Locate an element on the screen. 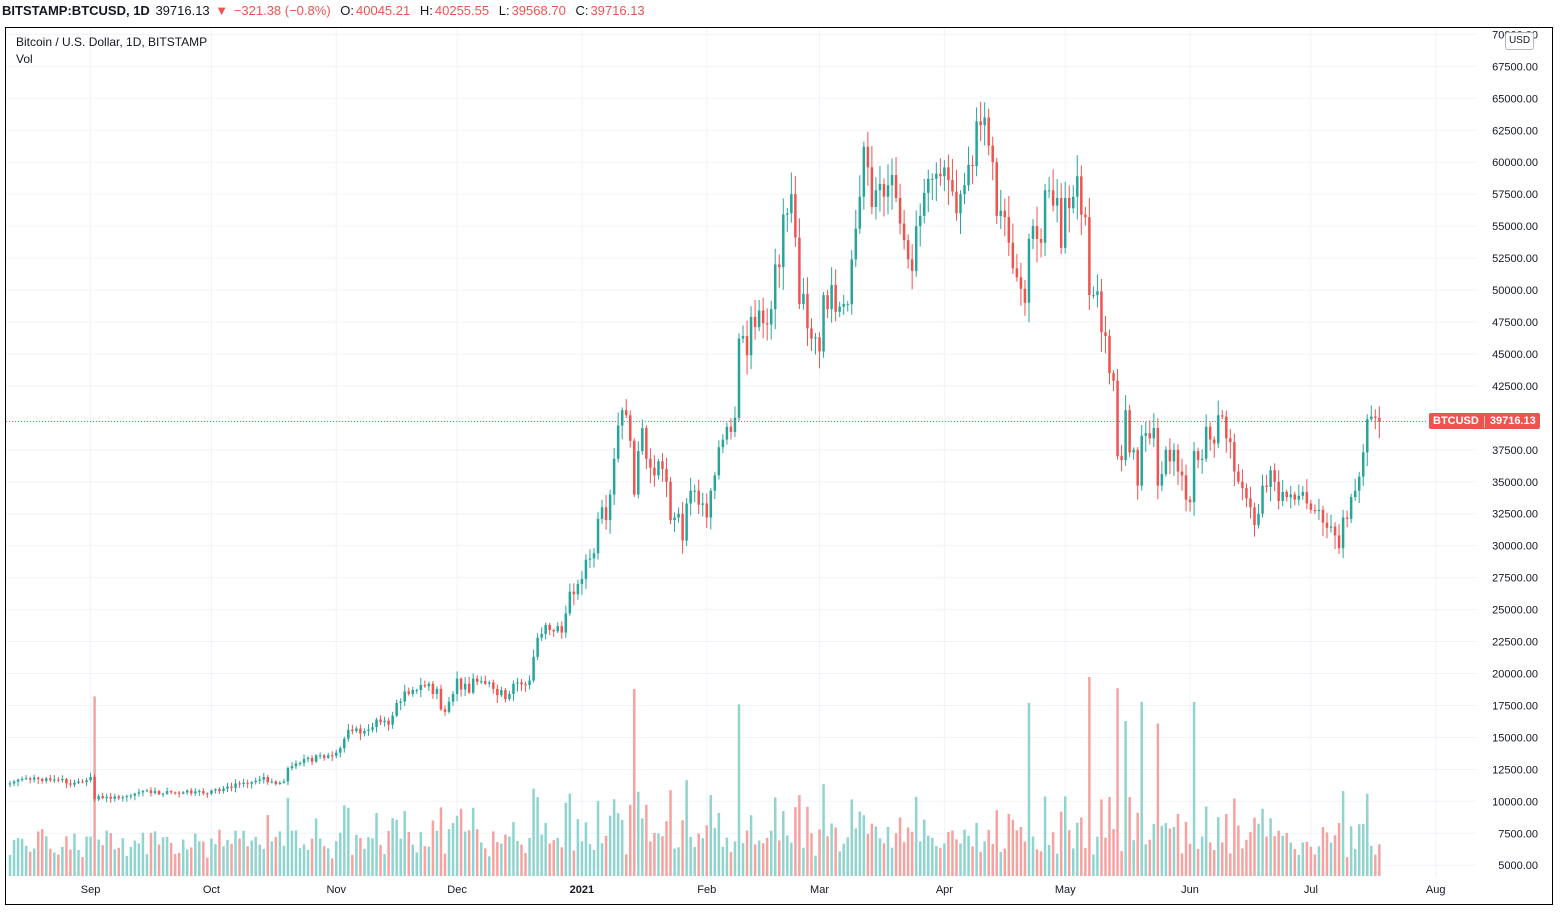 The image size is (1560, 912). symbol-label: BITSTAMP:BTCUSD, 1D is located at coordinates (76, 10).